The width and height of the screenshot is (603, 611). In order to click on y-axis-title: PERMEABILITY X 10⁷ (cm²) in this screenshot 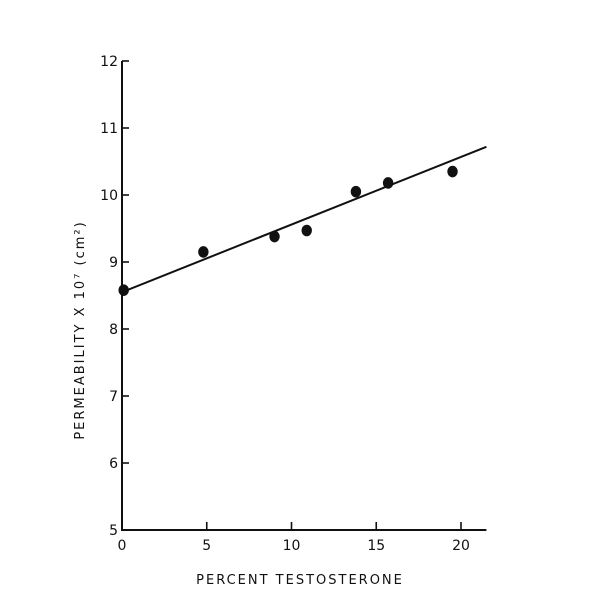, I will do `click(80, 329)`.